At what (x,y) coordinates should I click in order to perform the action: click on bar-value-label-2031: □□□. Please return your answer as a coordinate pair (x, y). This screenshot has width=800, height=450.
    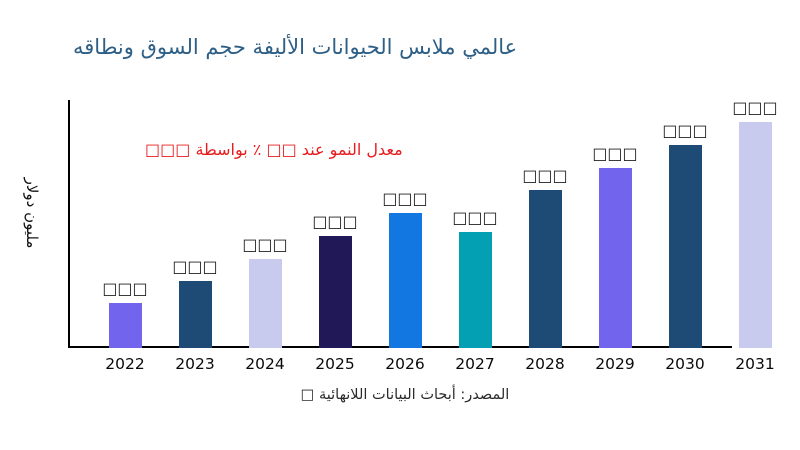
    Looking at the image, I should click on (755, 107).